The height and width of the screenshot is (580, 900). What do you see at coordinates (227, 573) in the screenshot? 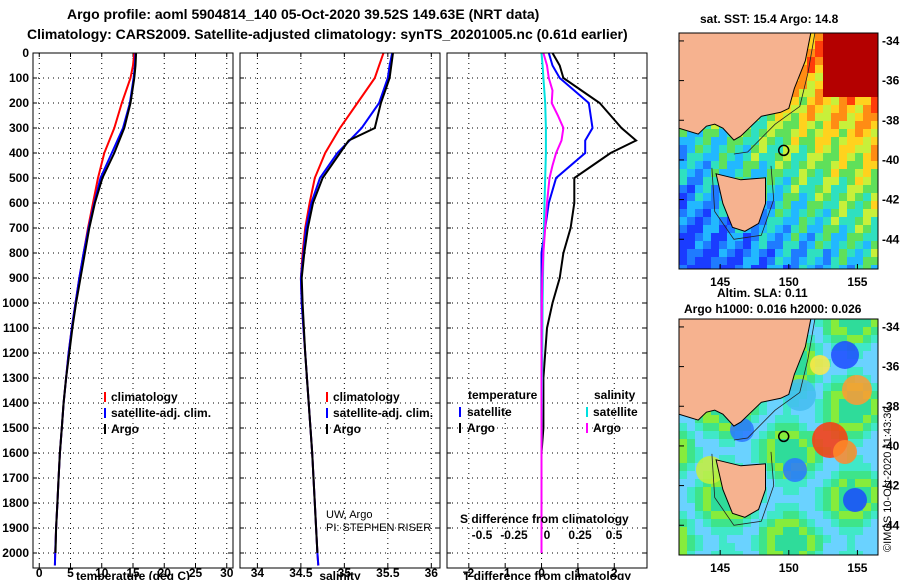
I see `x-tick-label: 30` at bounding box center [227, 573].